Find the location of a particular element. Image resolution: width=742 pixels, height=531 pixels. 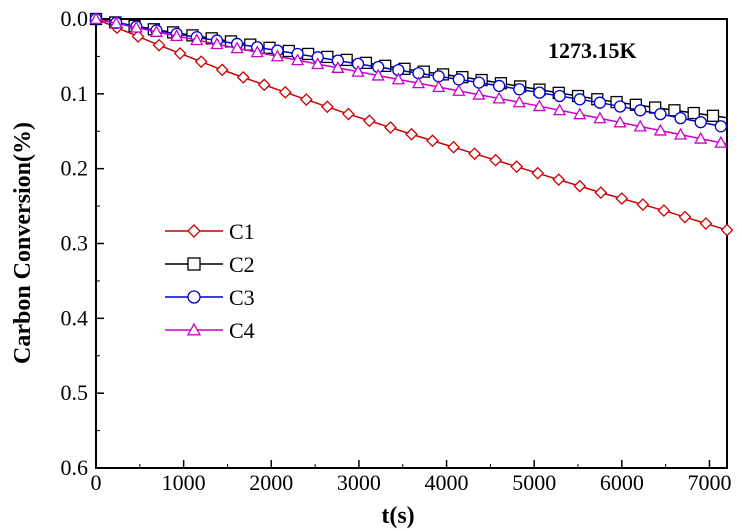

legend-marker-c2 is located at coordinates (194, 264).